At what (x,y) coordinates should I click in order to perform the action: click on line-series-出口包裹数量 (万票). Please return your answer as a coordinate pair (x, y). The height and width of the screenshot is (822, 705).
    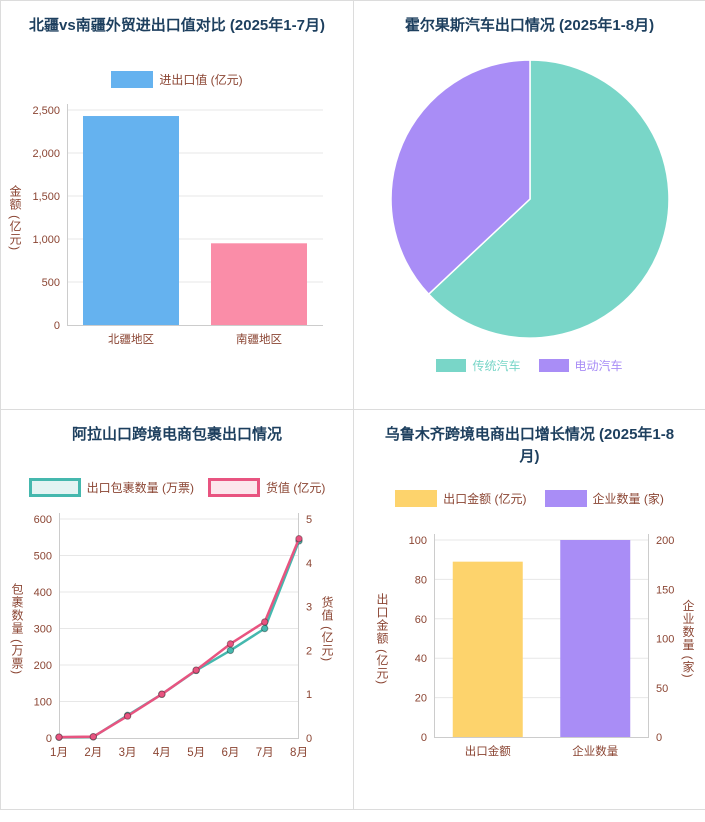
    Looking at the image, I should click on (179, 638).